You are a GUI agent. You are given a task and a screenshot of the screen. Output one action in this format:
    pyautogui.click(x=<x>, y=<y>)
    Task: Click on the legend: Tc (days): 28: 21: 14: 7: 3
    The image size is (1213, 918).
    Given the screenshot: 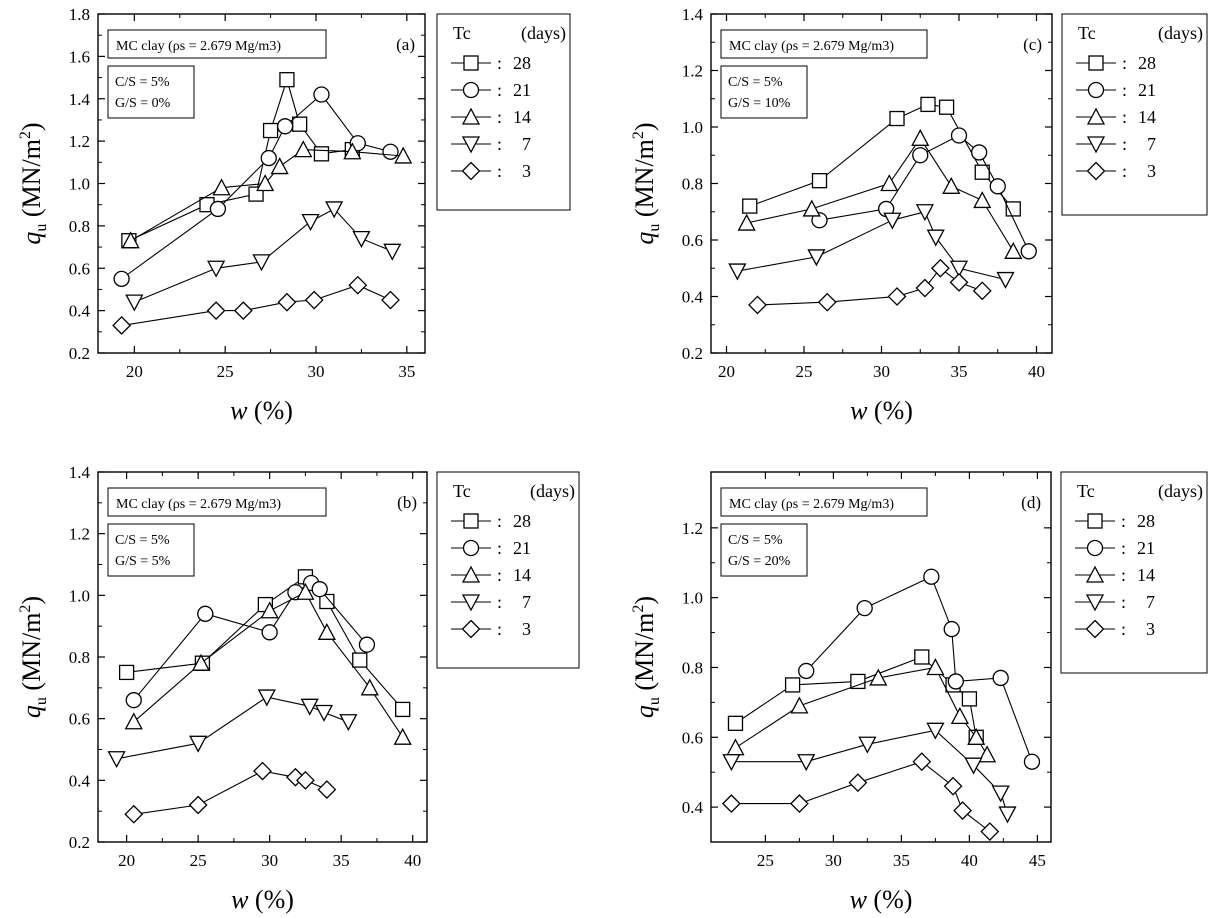 What is the action you would take?
    pyautogui.click(x=503, y=112)
    